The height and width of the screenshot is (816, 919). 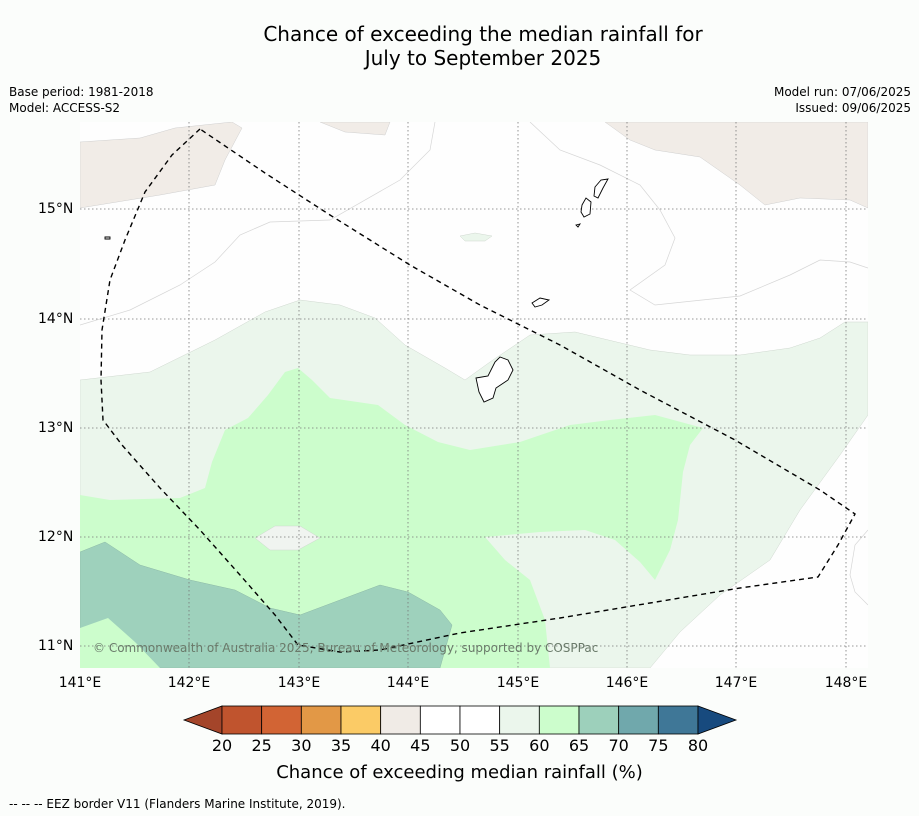 What do you see at coordinates (120, 643) in the screenshot?
I see `region-60-65-sw` at bounding box center [120, 643].